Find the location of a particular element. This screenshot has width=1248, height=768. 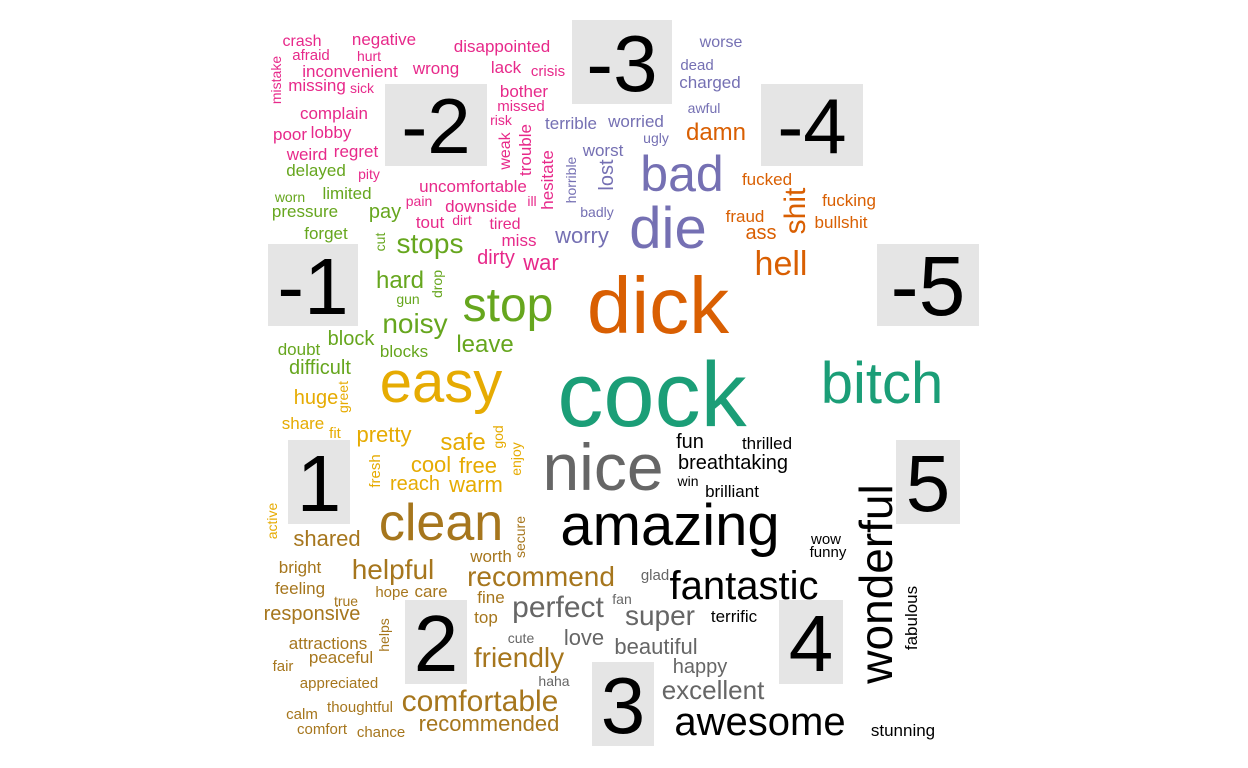

word-crisis: crisis is located at coordinates (548, 71).